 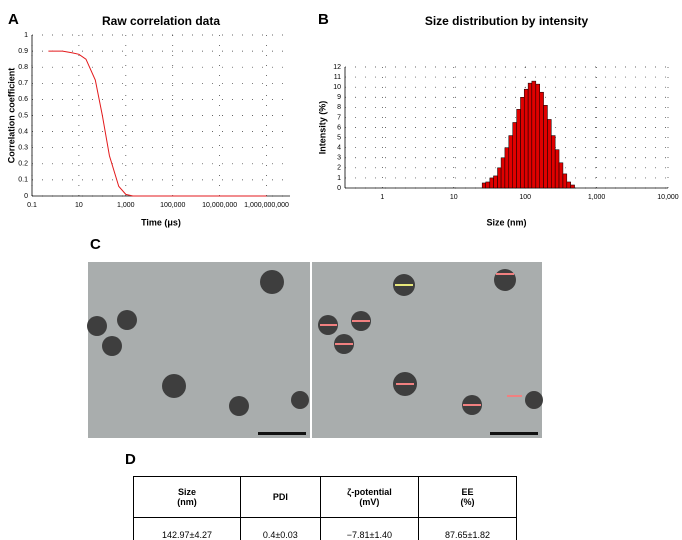 What do you see at coordinates (339, 137) in the screenshot?
I see `y-tick-label: 5` at bounding box center [339, 137].